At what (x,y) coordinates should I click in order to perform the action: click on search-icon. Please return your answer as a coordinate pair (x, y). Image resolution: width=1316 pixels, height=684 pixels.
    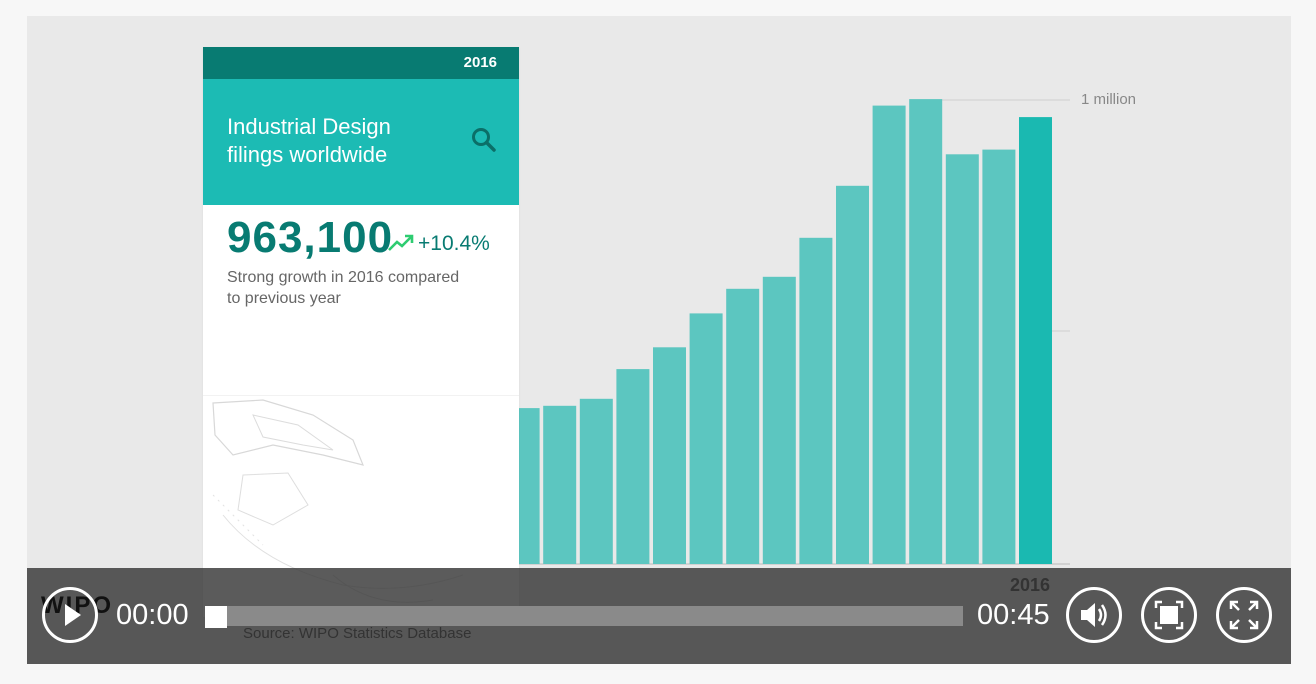
    Looking at the image, I should click on (484, 140).